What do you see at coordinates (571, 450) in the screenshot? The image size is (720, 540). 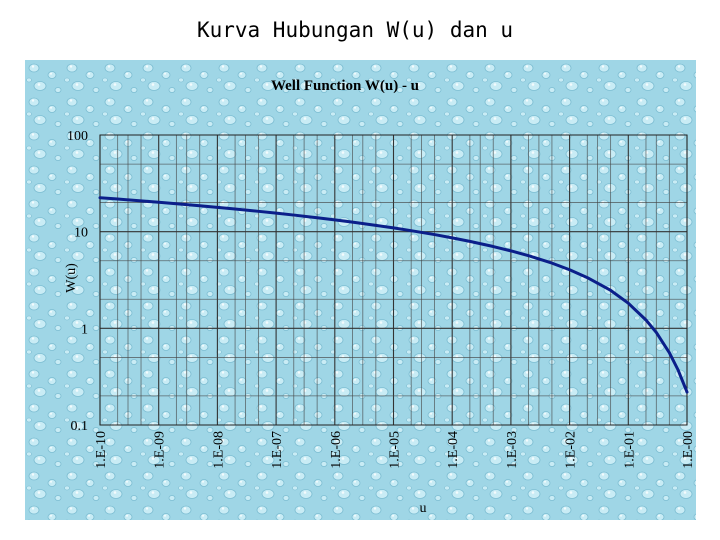 I see `x-tick-label: 1.E-02` at bounding box center [571, 450].